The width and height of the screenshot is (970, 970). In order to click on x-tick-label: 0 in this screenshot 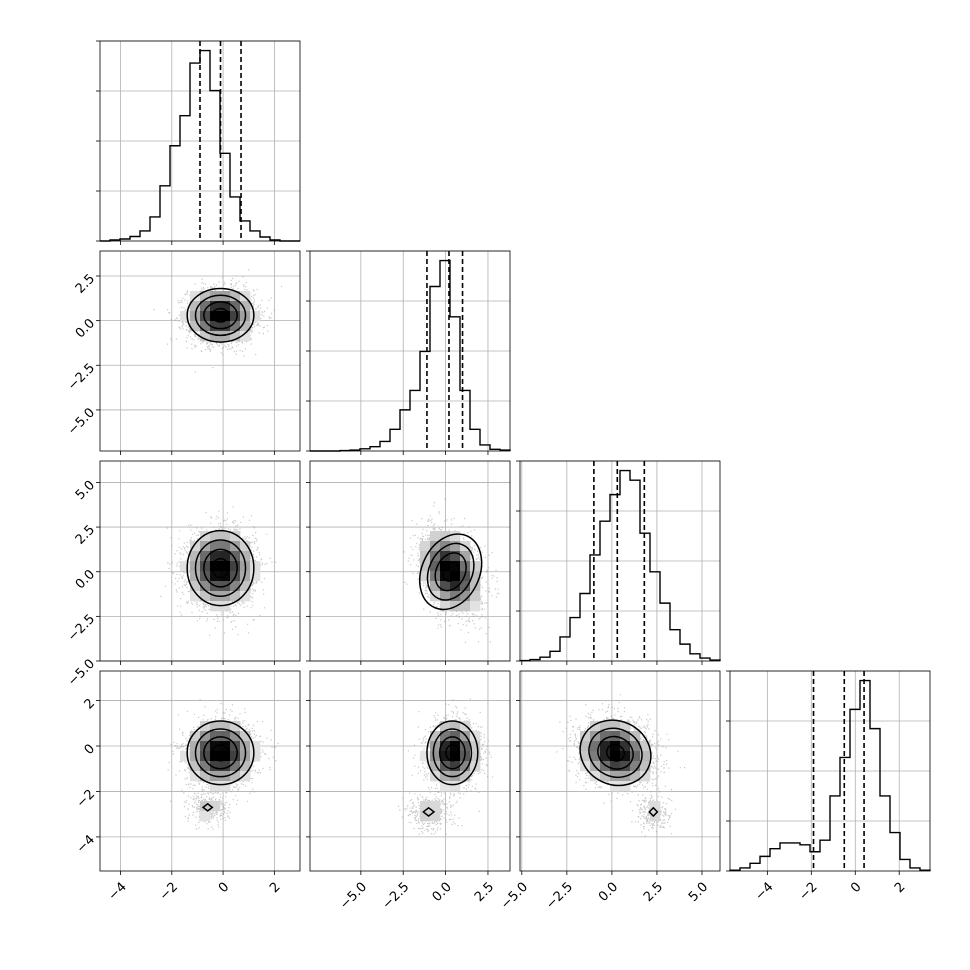, I will do `click(856, 888)`.